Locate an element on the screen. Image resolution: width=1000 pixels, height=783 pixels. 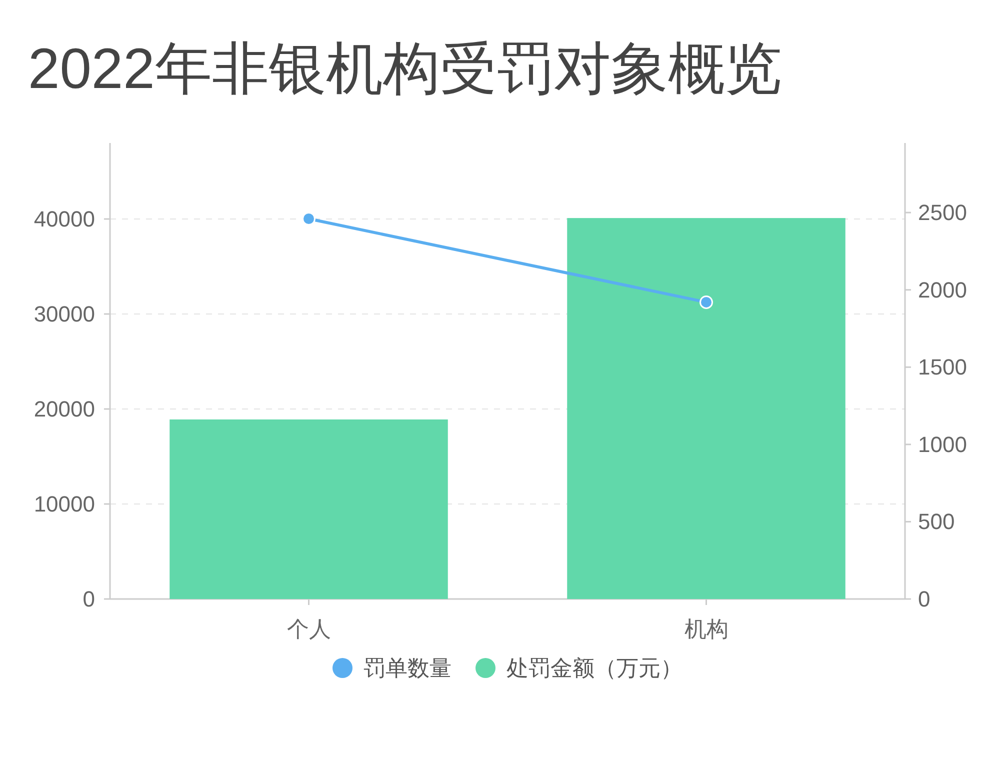
x-tick-label: 机构 is located at coordinates (706, 629).